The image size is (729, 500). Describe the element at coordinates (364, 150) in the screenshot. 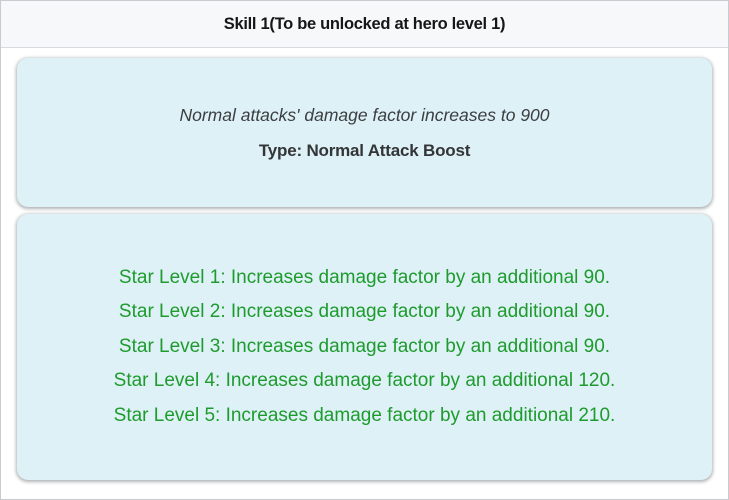

I see `skill-type-label: Type: Normal Attack Boost` at that location.